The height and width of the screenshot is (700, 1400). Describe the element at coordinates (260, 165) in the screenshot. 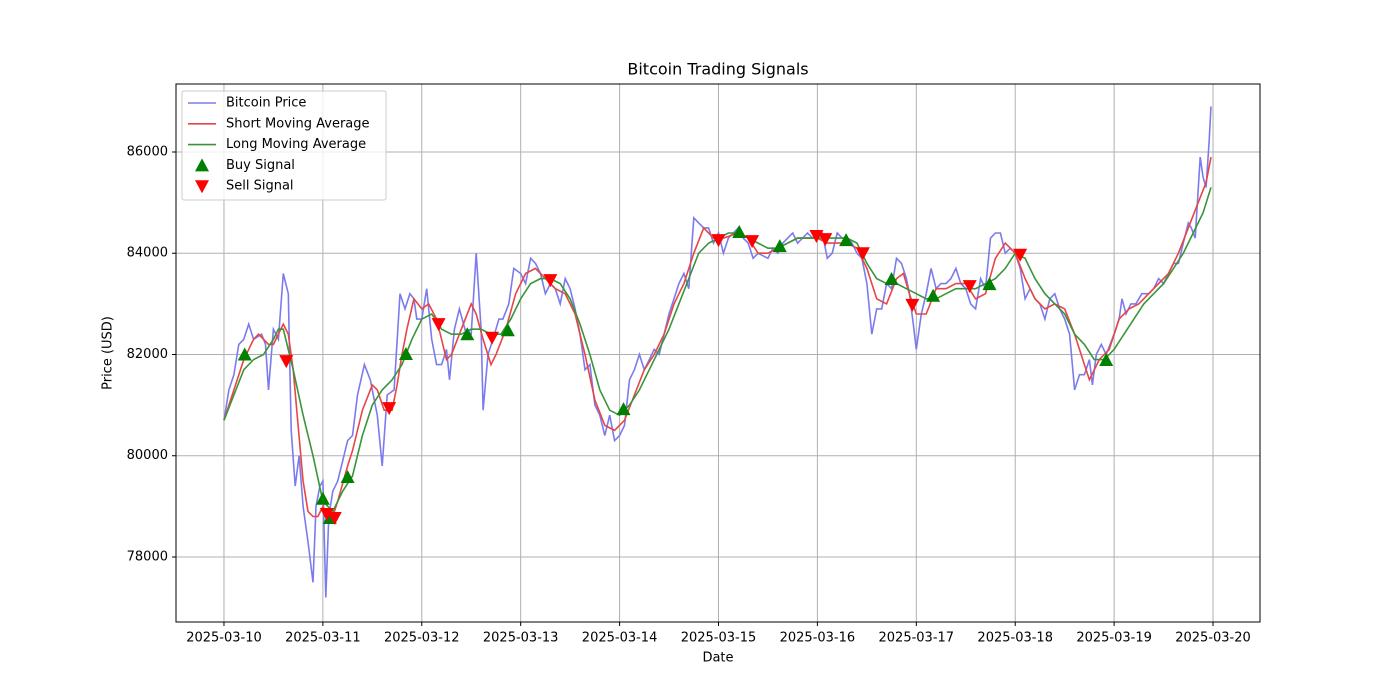

I see `legend-label: Buy Signal` at that location.